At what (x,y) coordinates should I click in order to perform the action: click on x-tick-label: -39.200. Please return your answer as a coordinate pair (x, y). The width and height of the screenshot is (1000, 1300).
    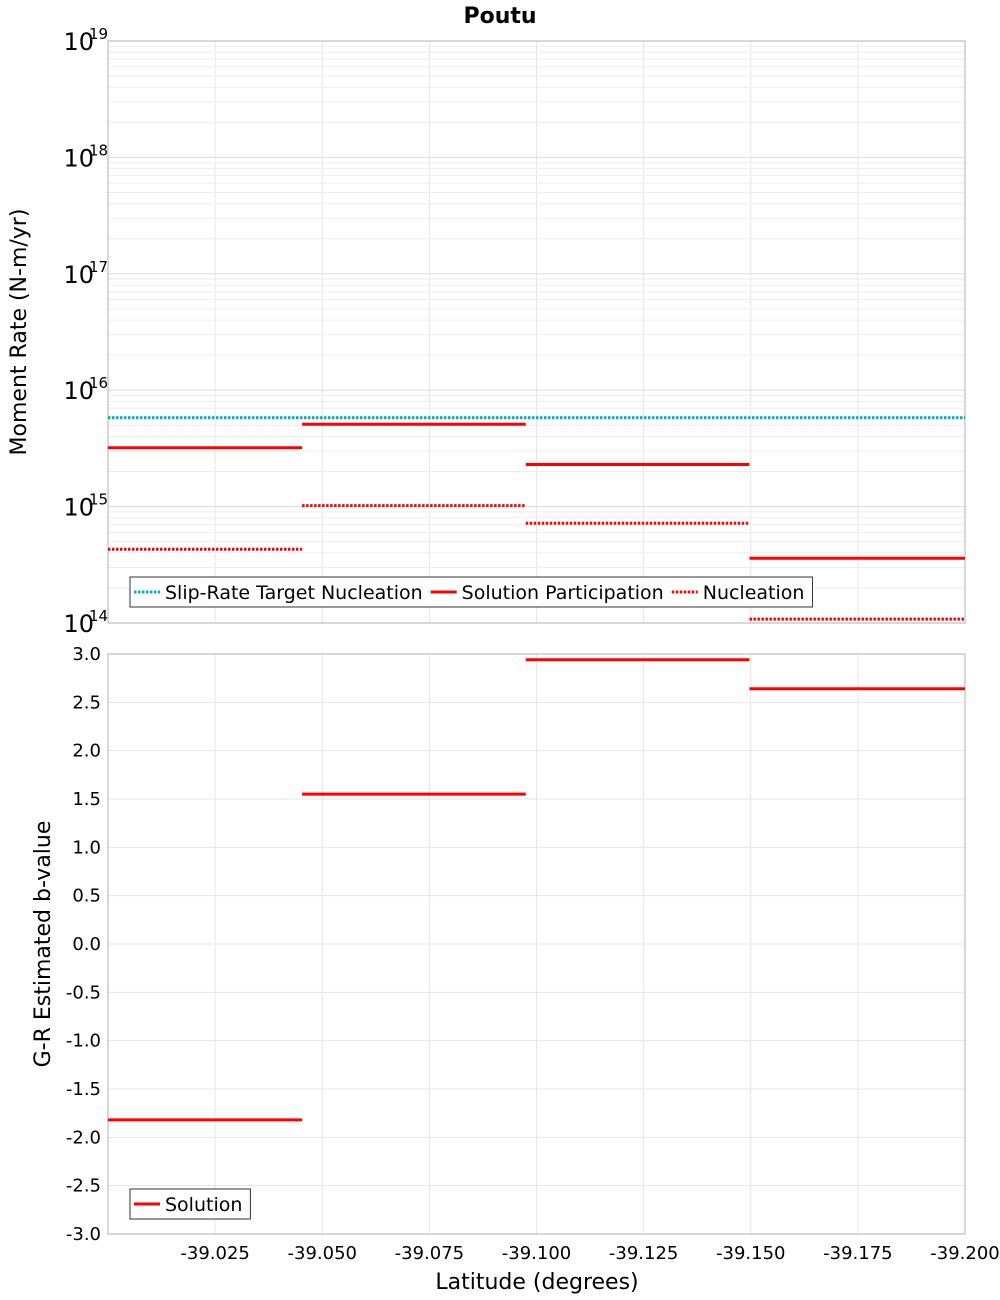
    Looking at the image, I should click on (964, 1253).